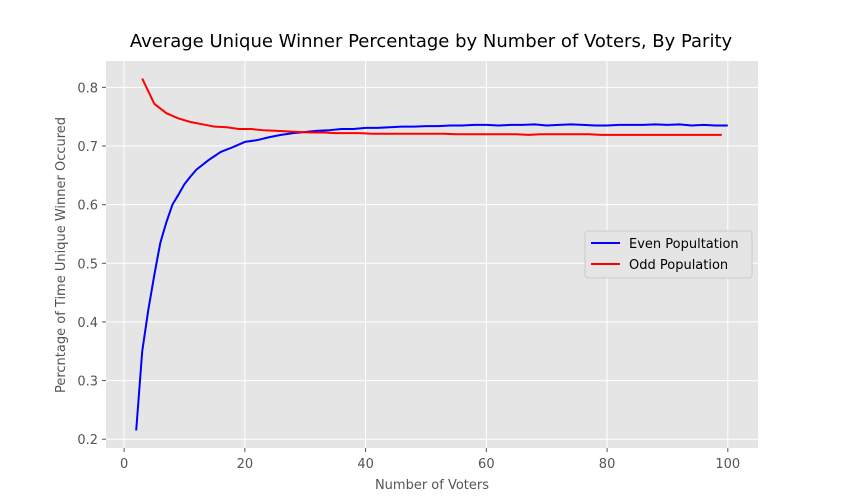 The image size is (843, 504). Describe the element at coordinates (87, 206) in the screenshot. I see `y-tick-label: 0.6` at that location.